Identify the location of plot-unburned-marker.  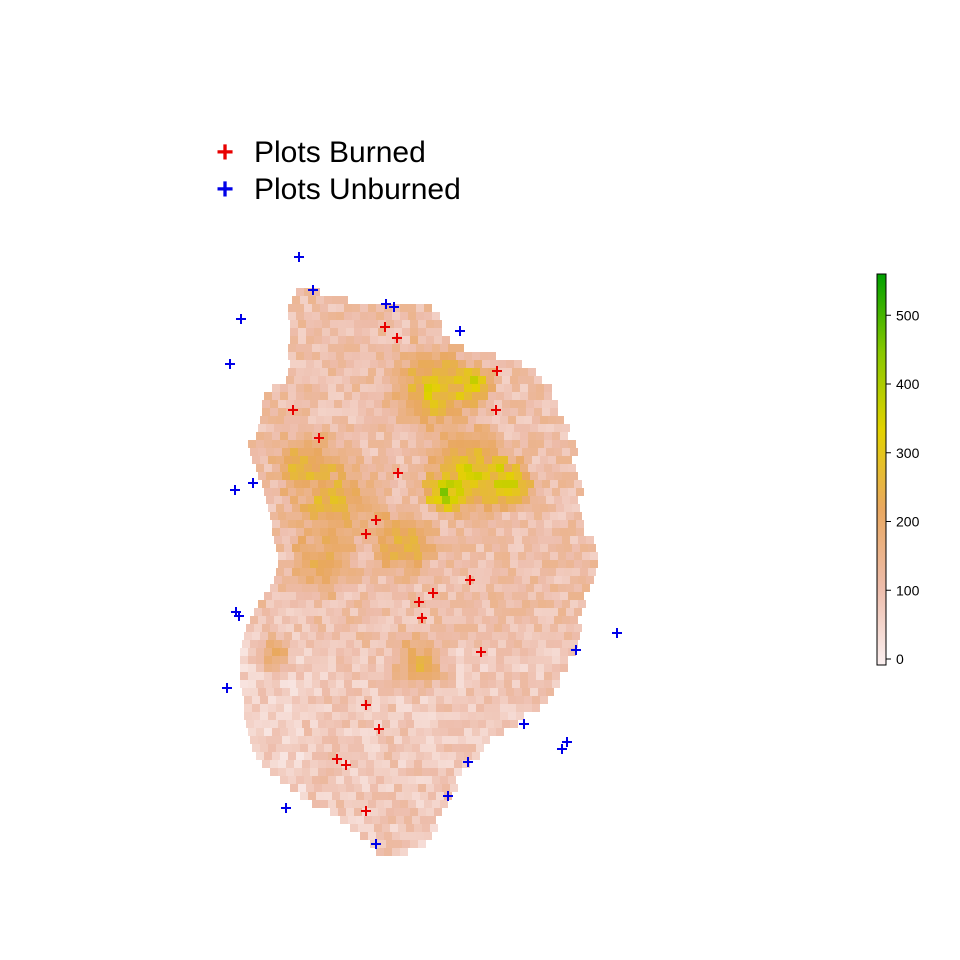
(376, 844).